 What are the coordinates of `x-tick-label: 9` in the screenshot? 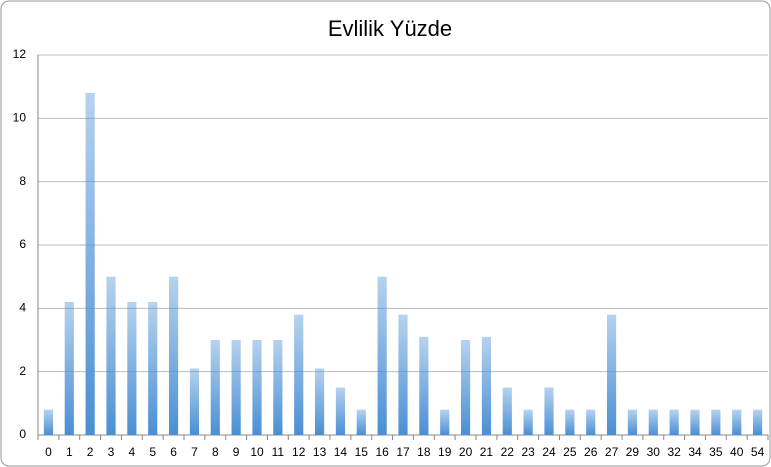 It's located at (236, 452).